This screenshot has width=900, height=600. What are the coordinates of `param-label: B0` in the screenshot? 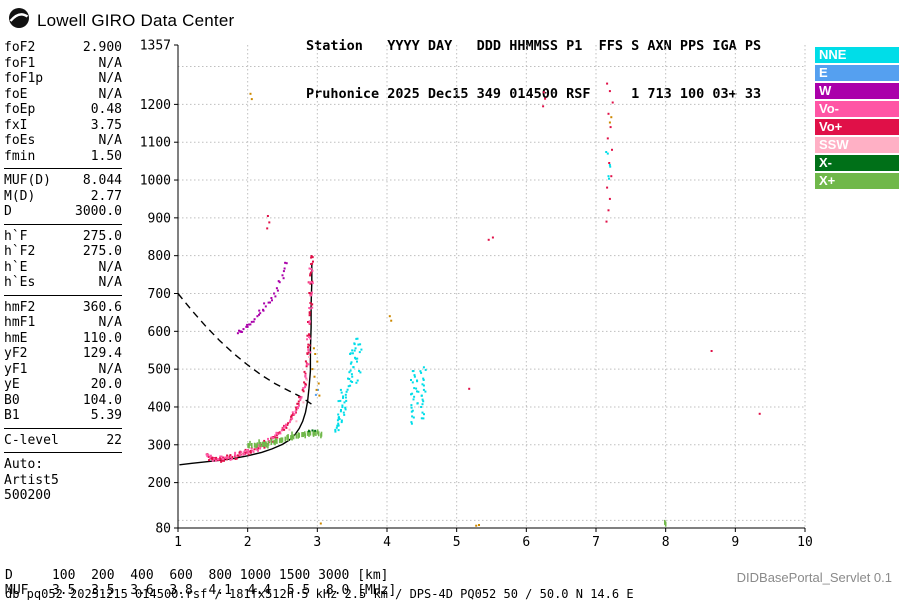 It's located at (12, 400).